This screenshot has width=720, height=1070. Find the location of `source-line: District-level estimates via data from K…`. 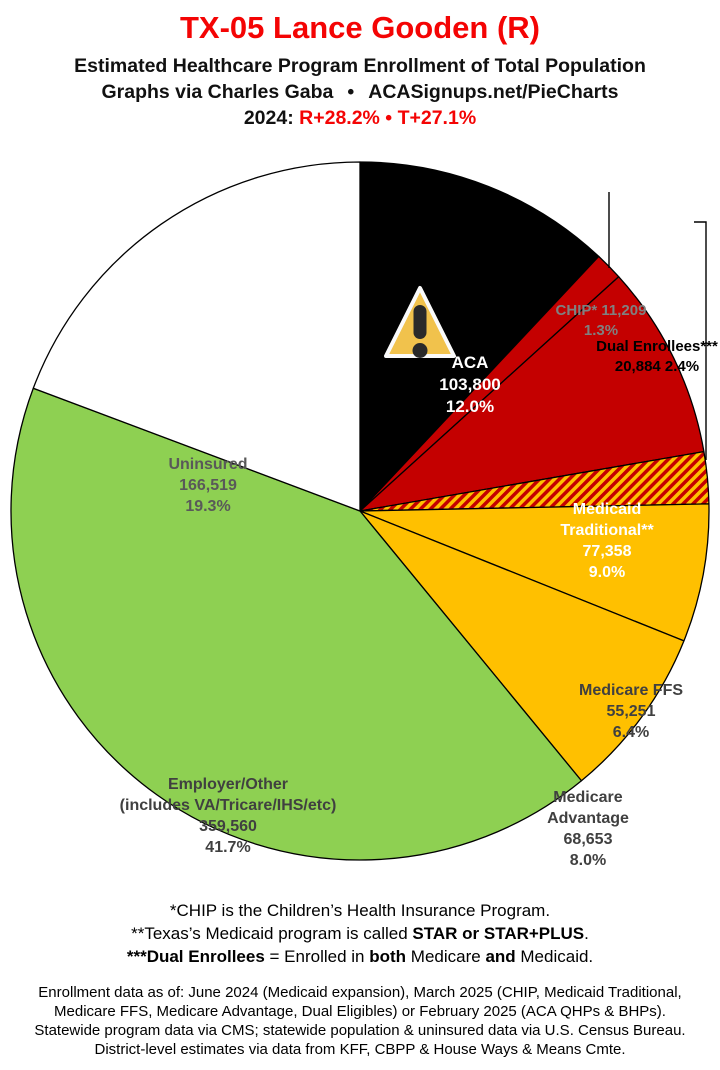

source-line: District-level estimates via data from K… is located at coordinates (360, 1049).